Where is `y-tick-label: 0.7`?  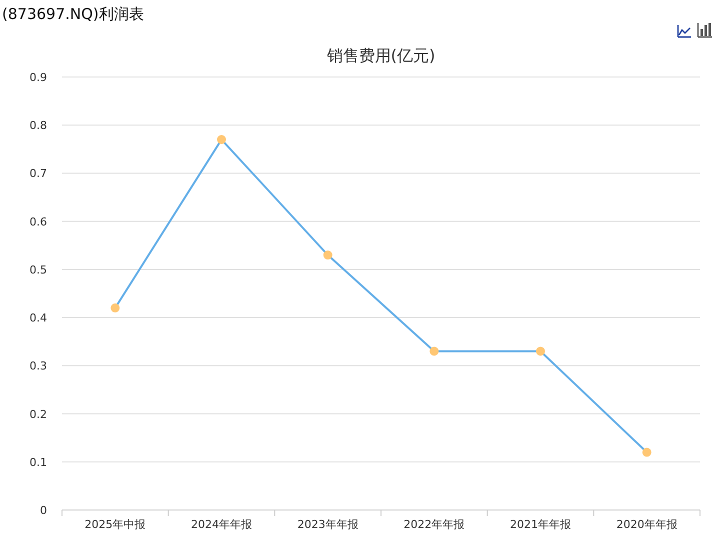 y-tick-label: 0.7 is located at coordinates (38, 173).